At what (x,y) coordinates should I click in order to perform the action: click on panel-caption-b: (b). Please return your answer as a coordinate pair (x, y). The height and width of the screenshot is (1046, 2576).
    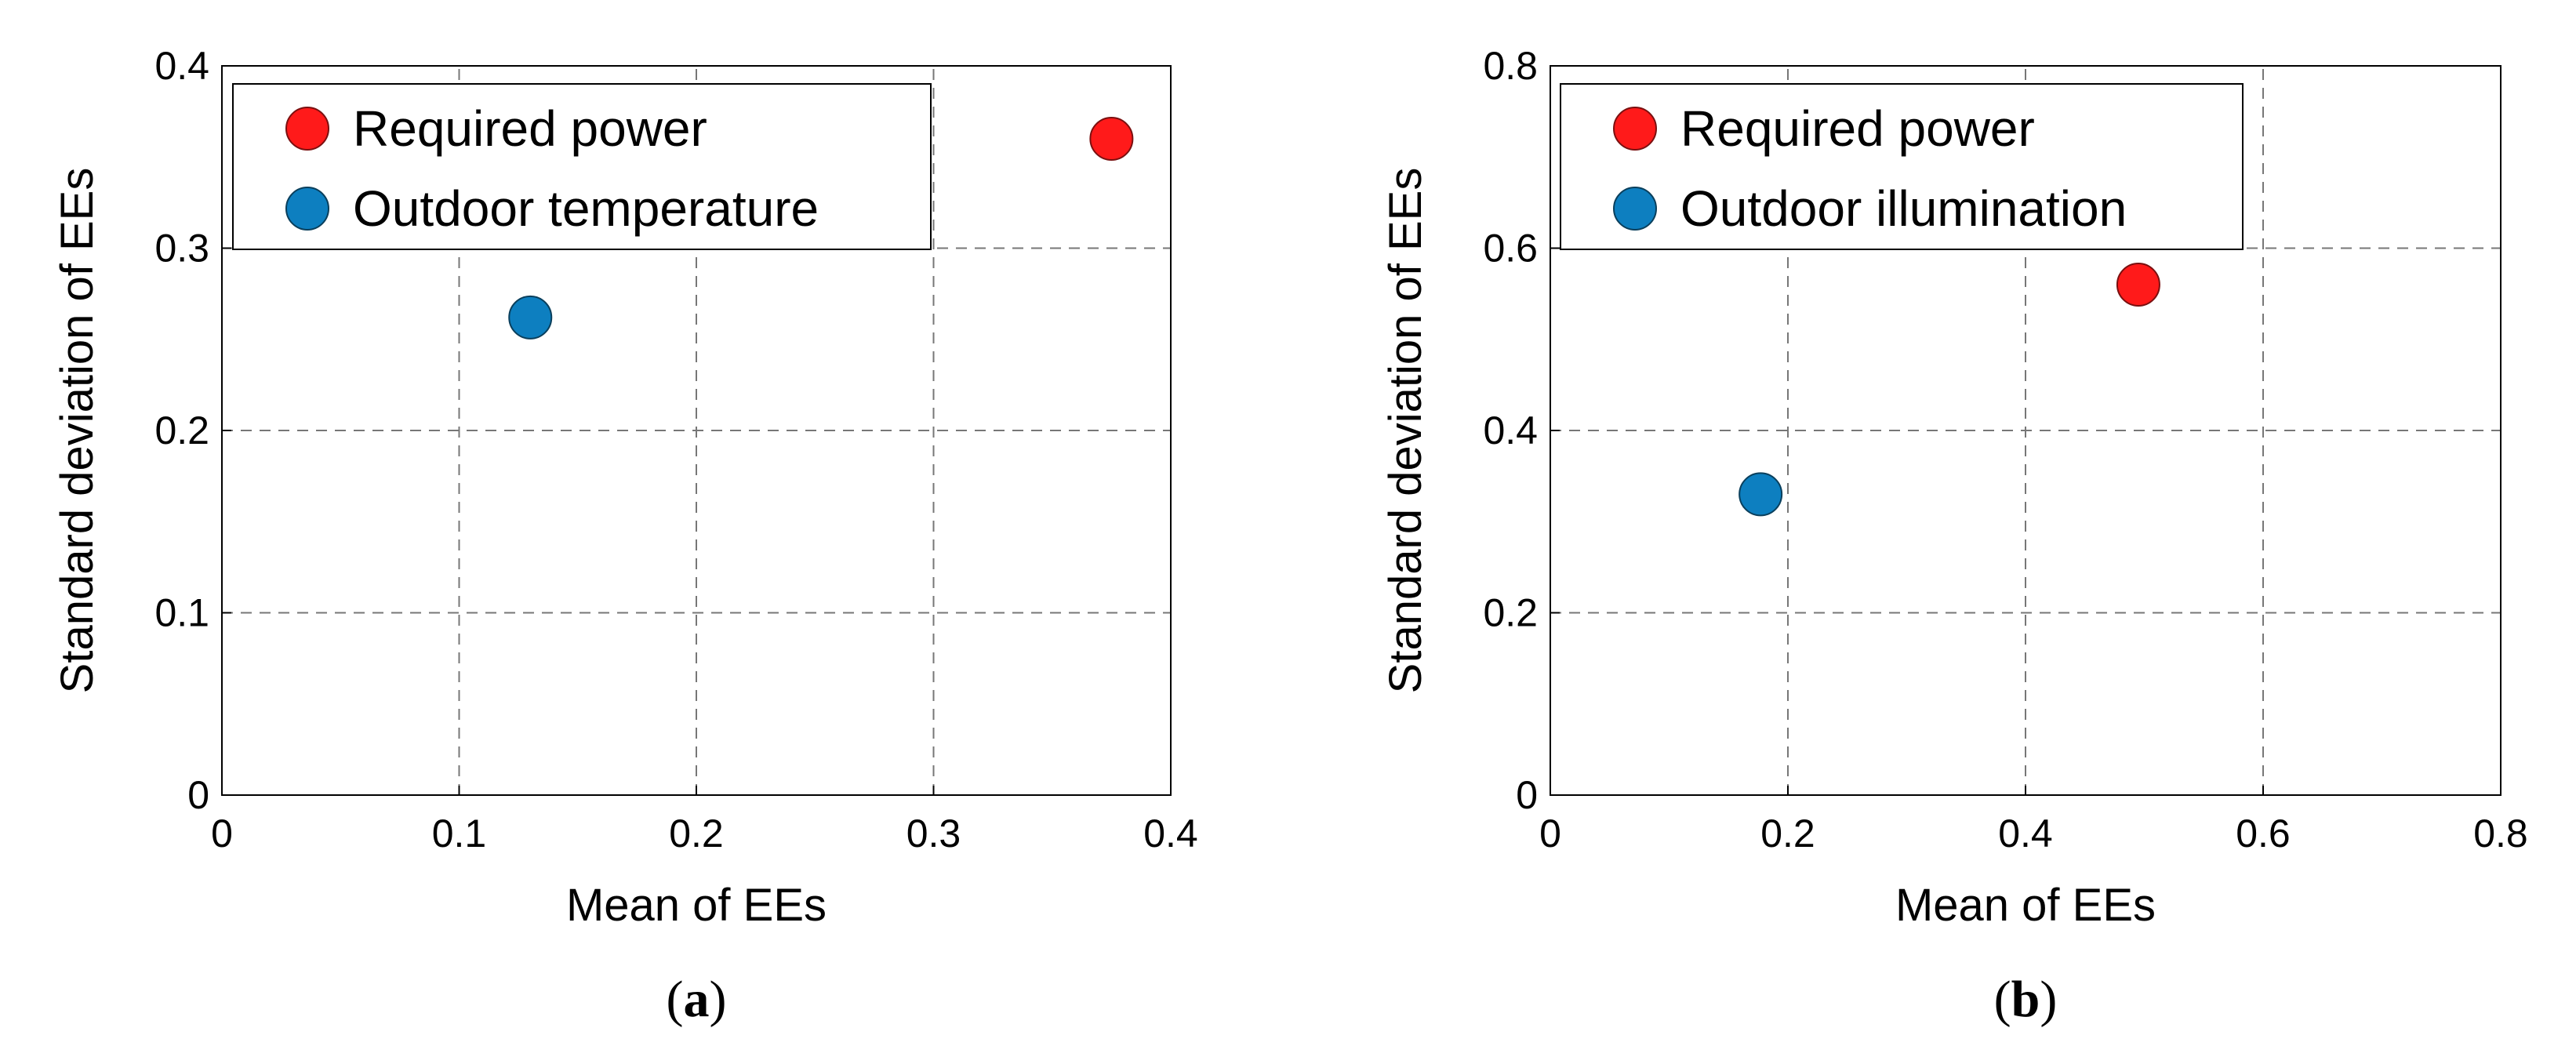
    Looking at the image, I should click on (2026, 999).